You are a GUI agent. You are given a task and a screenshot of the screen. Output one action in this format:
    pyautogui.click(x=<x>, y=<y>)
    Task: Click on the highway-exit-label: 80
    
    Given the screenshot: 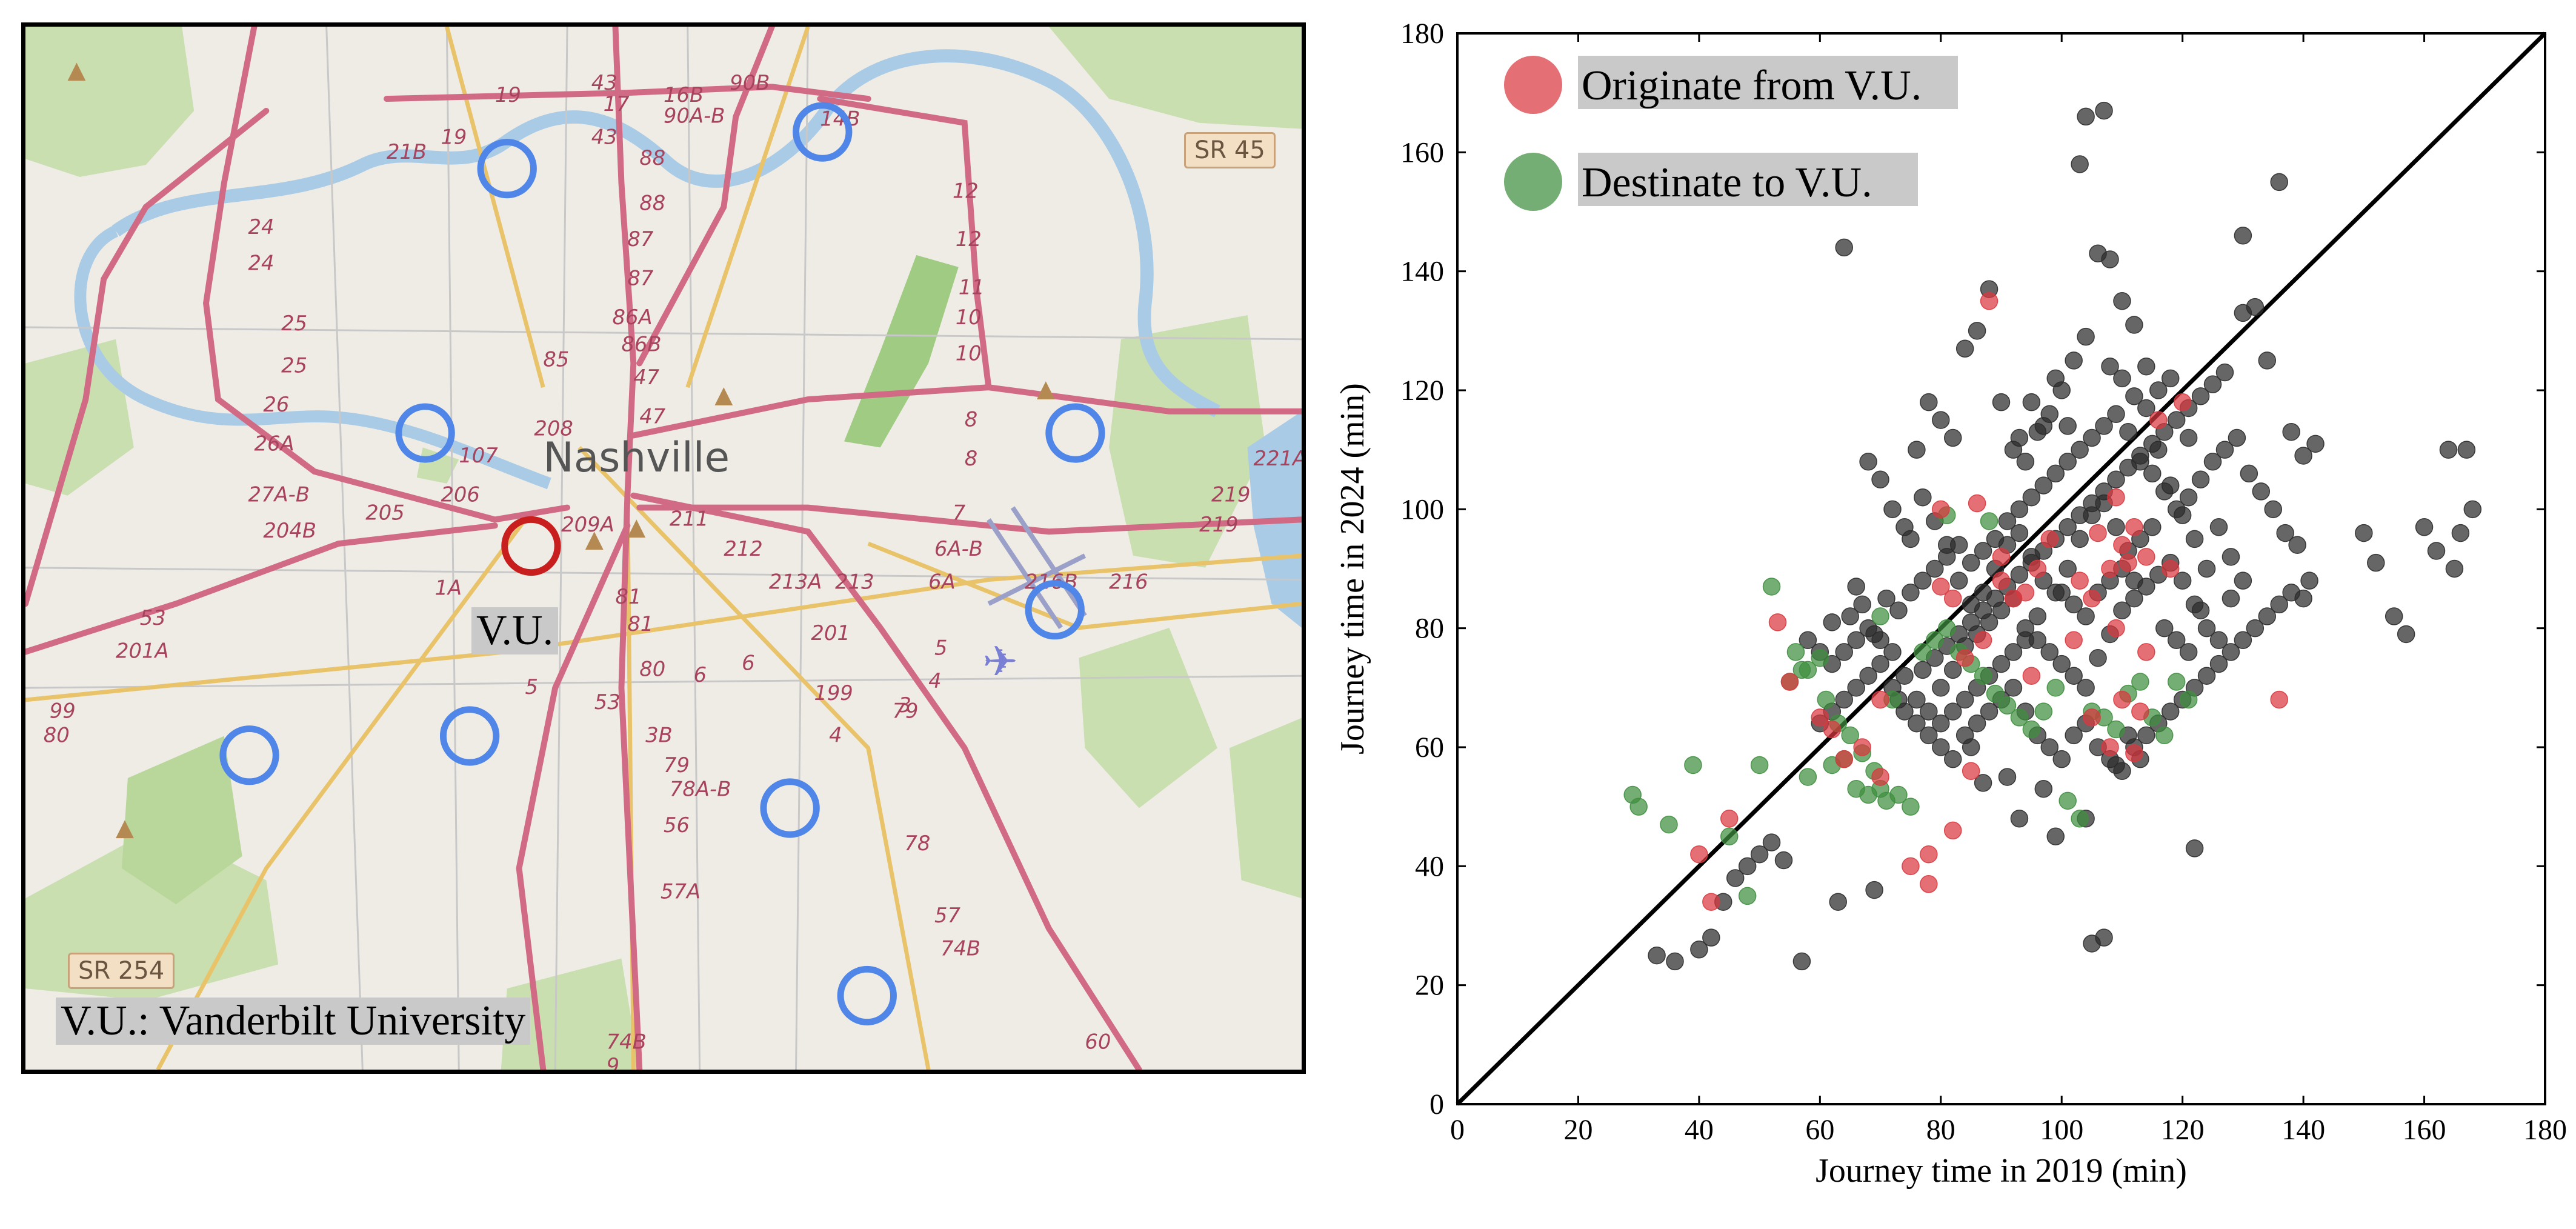 What is the action you would take?
    pyautogui.click(x=57, y=735)
    